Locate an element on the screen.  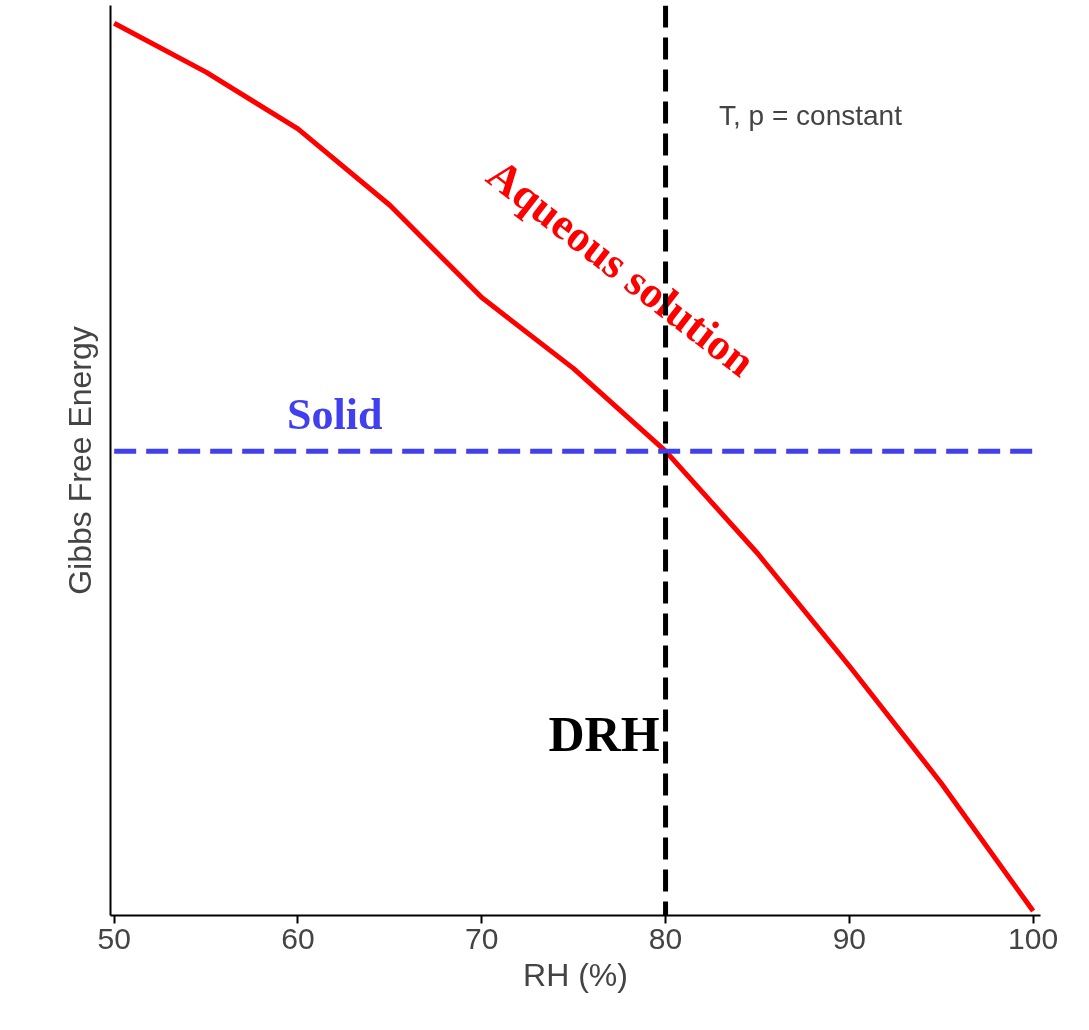
x-tick-label: 80 is located at coordinates (665, 938).